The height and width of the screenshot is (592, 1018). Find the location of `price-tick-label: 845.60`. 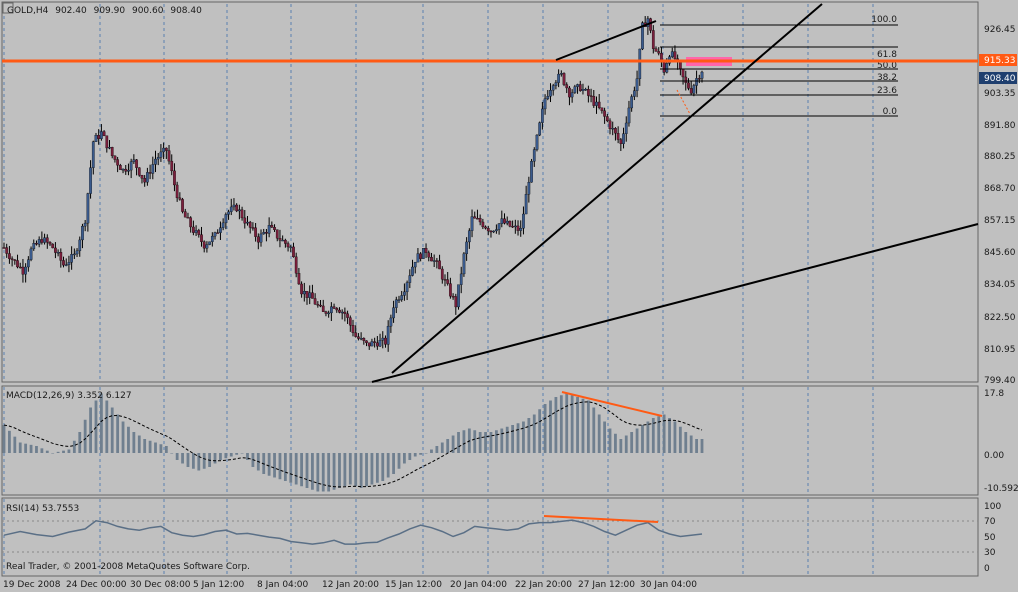

price-tick-label: 845.60 is located at coordinates (1000, 253).